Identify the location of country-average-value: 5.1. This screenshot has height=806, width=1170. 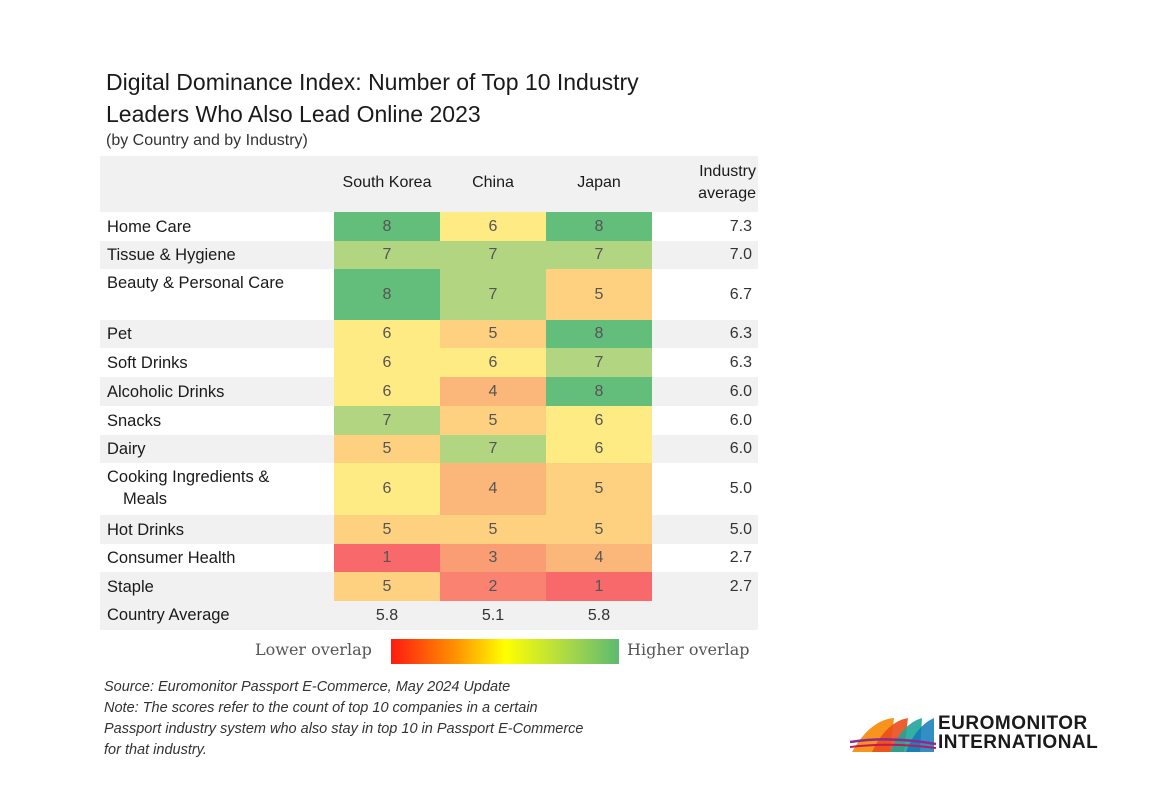
(493, 615).